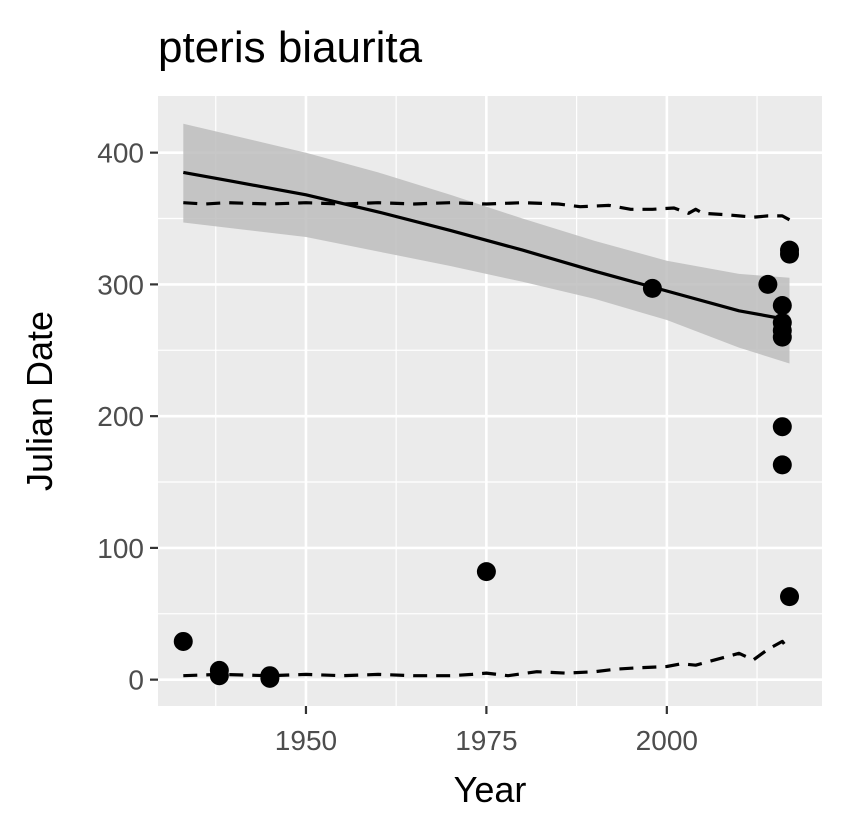  I want to click on y-tick-label: 400, so click(120, 153).